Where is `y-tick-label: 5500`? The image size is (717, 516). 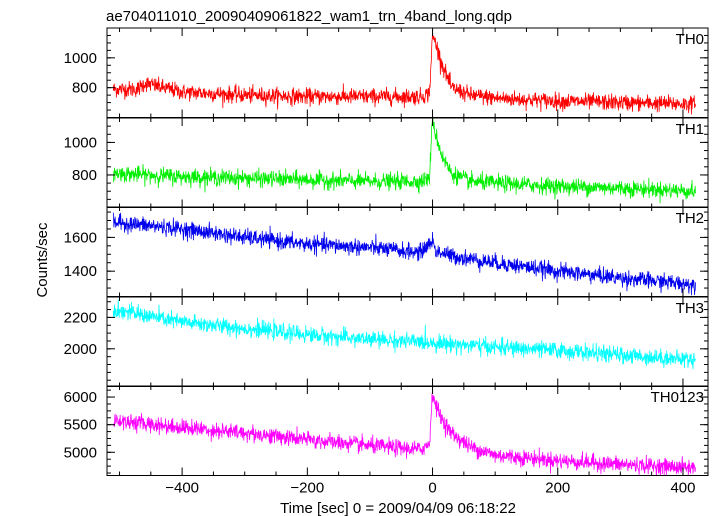 y-tick-label: 5500 is located at coordinates (80, 425).